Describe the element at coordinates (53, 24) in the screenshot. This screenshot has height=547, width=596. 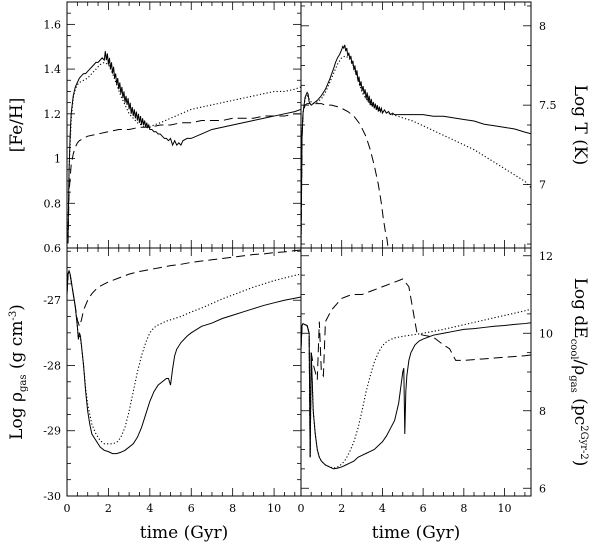
I see `y-tick-label: 1.6` at that location.